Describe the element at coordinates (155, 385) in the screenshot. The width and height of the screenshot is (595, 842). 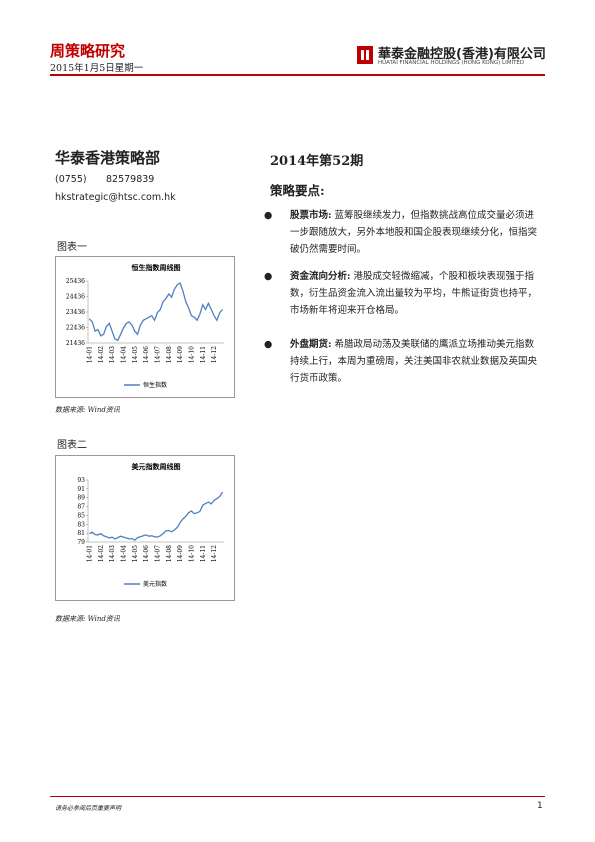
I see `legend-label: 恒生指数` at that location.